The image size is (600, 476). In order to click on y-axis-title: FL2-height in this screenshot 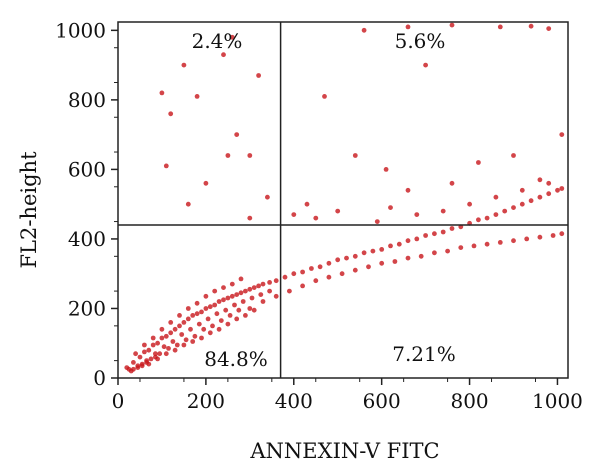, I will do `click(29, 210)`.